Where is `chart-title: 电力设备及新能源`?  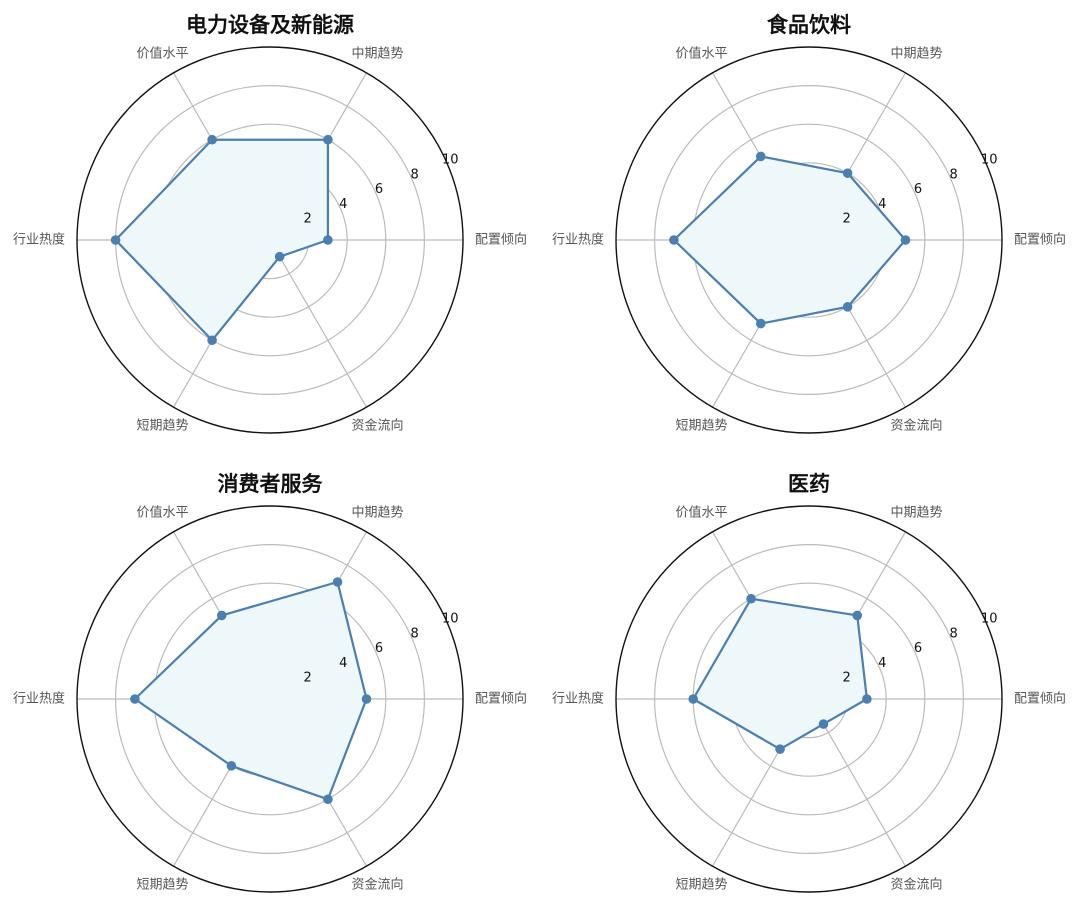 chart-title: 电力设备及新能源 is located at coordinates (270, 25).